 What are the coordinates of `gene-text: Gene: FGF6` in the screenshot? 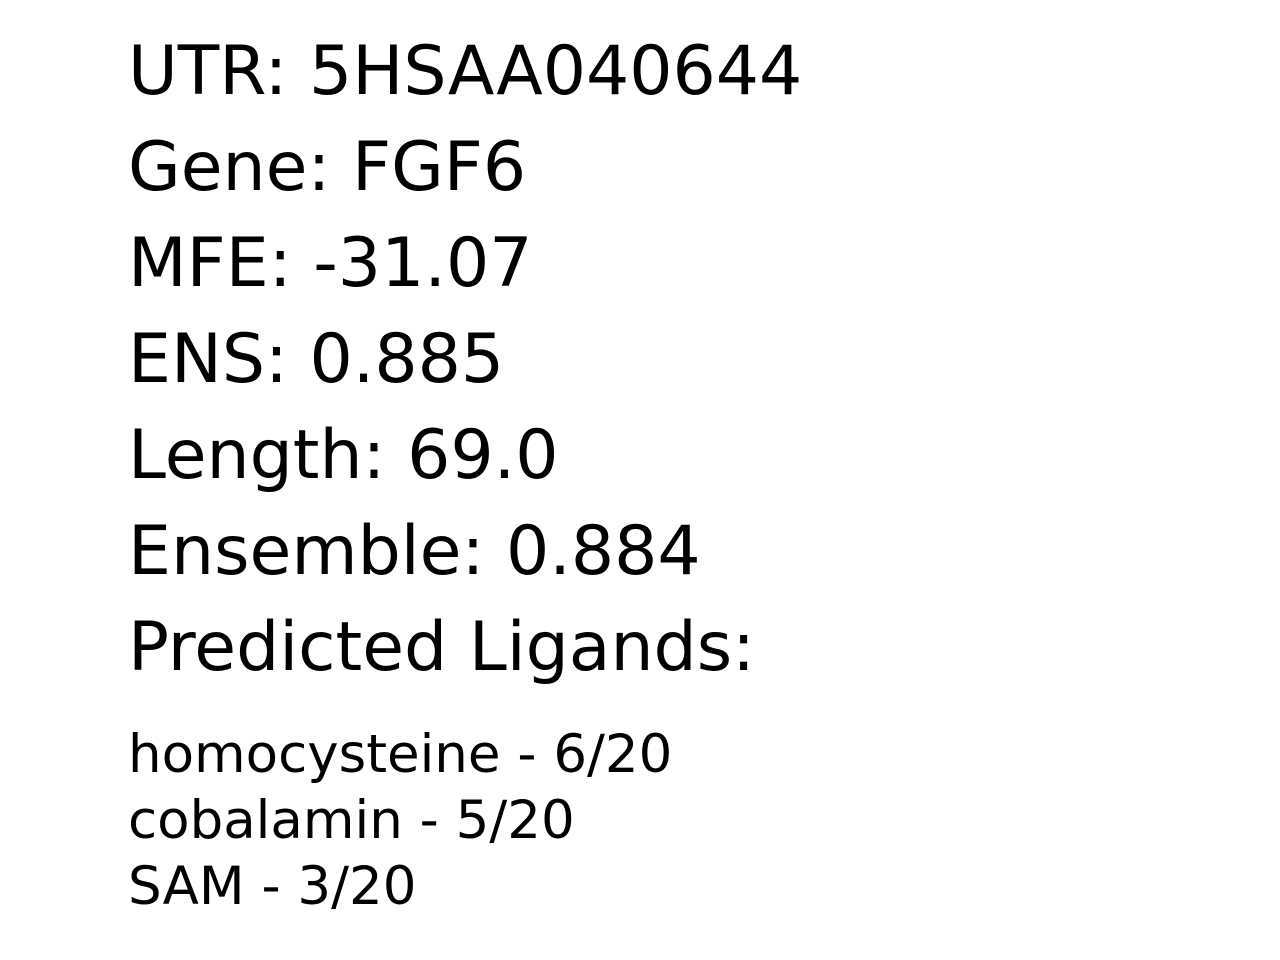 It's located at (327, 167).